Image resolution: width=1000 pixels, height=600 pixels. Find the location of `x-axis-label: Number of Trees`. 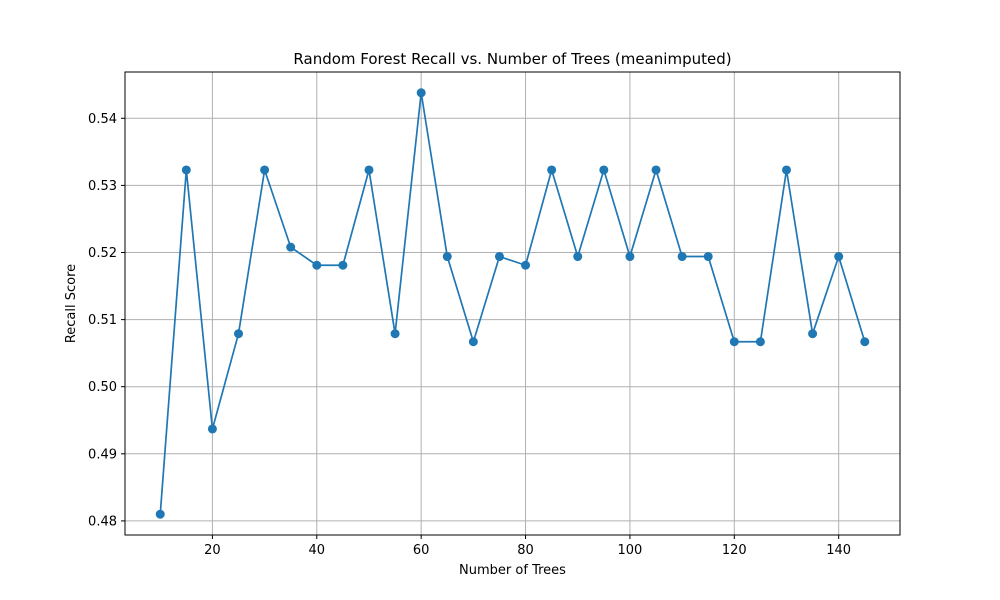

x-axis-label: Number of Trees is located at coordinates (512, 570).